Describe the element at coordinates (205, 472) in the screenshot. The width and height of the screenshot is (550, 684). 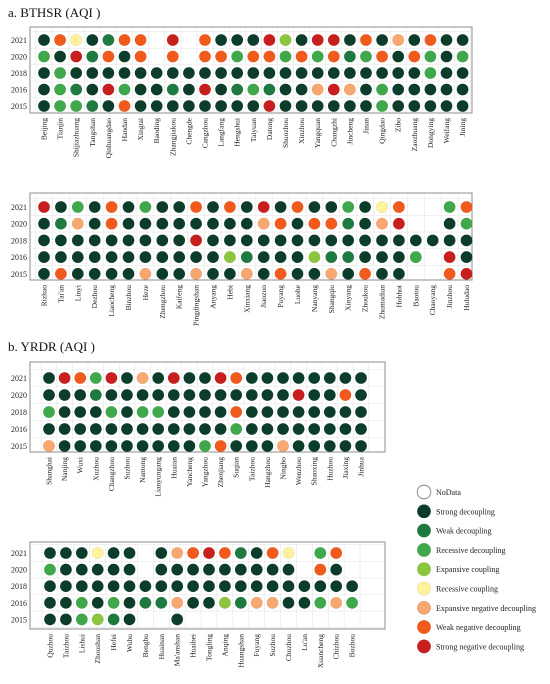
I see `city-label: Yangzhou` at that location.